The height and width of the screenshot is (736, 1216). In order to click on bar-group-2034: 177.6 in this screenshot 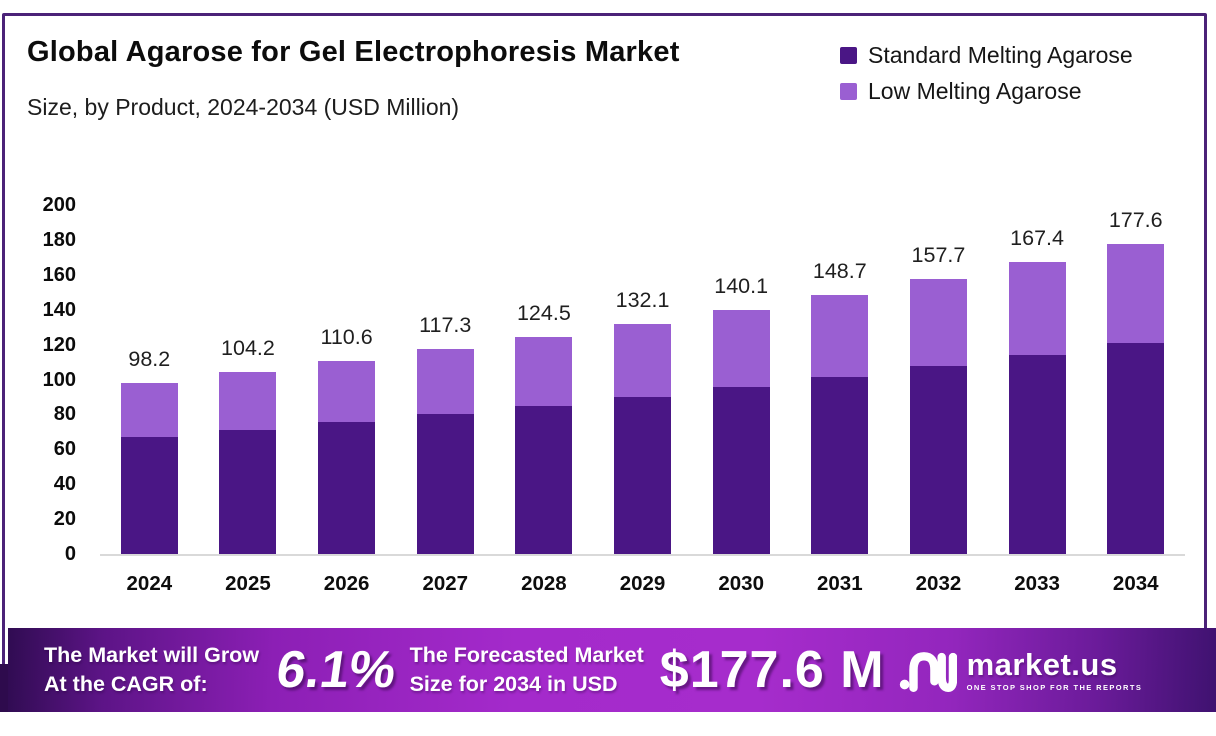, I will do `click(1135, 372)`.